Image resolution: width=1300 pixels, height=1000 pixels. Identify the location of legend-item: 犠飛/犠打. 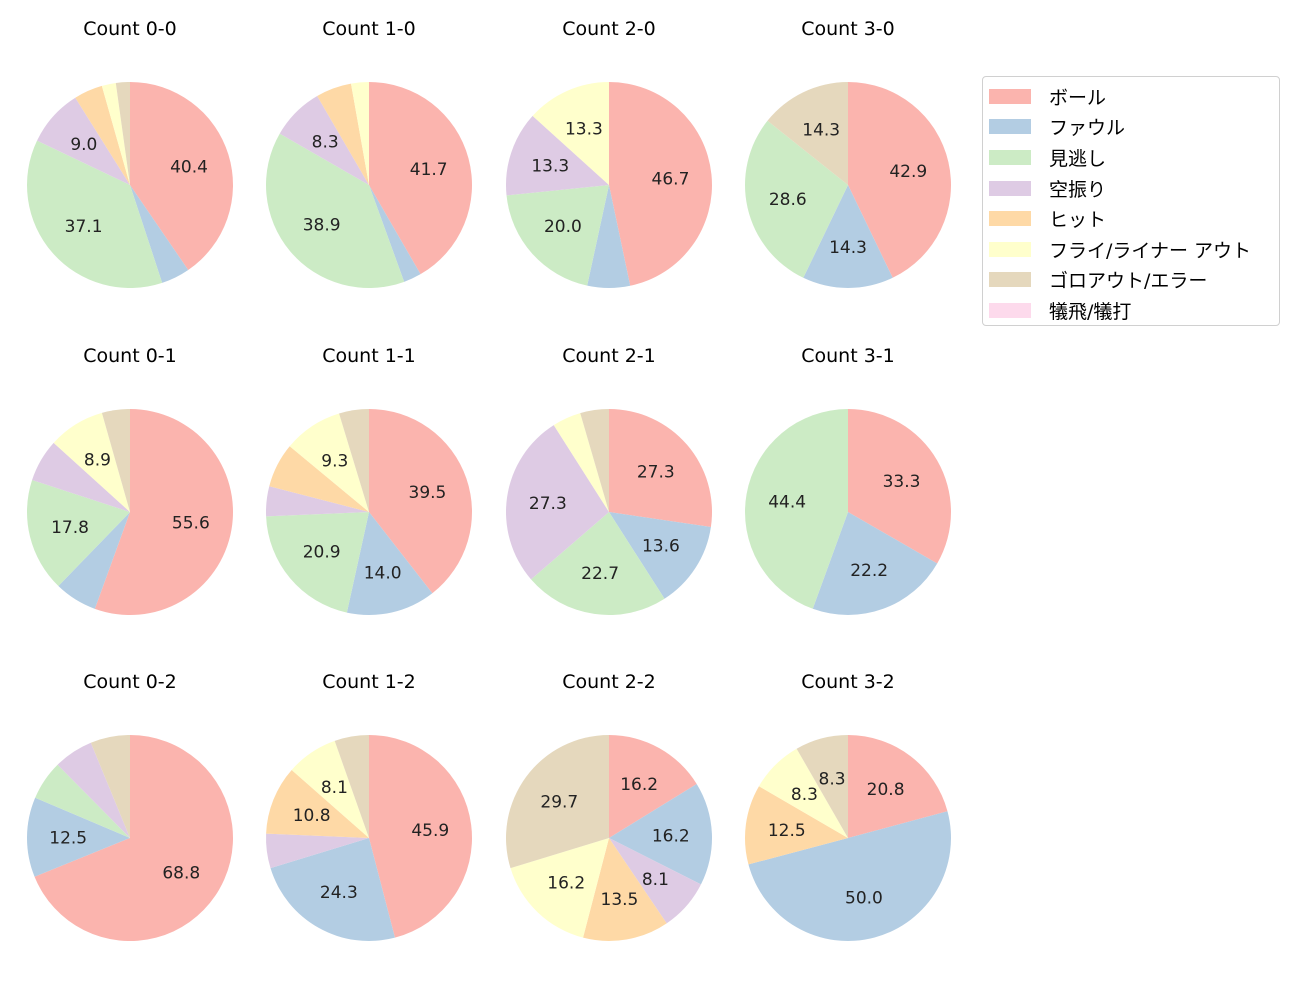
(1134, 310).